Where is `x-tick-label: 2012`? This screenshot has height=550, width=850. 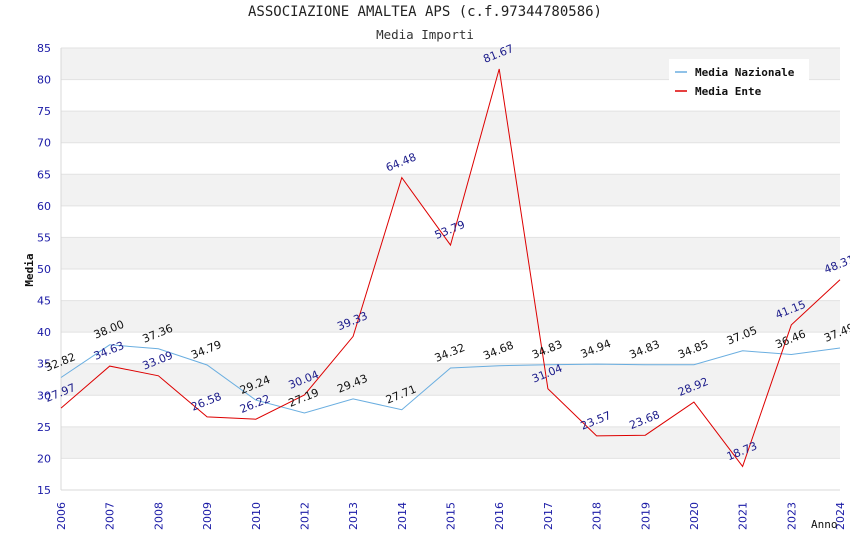
x-tick-label: 2012 is located at coordinates (304, 516).